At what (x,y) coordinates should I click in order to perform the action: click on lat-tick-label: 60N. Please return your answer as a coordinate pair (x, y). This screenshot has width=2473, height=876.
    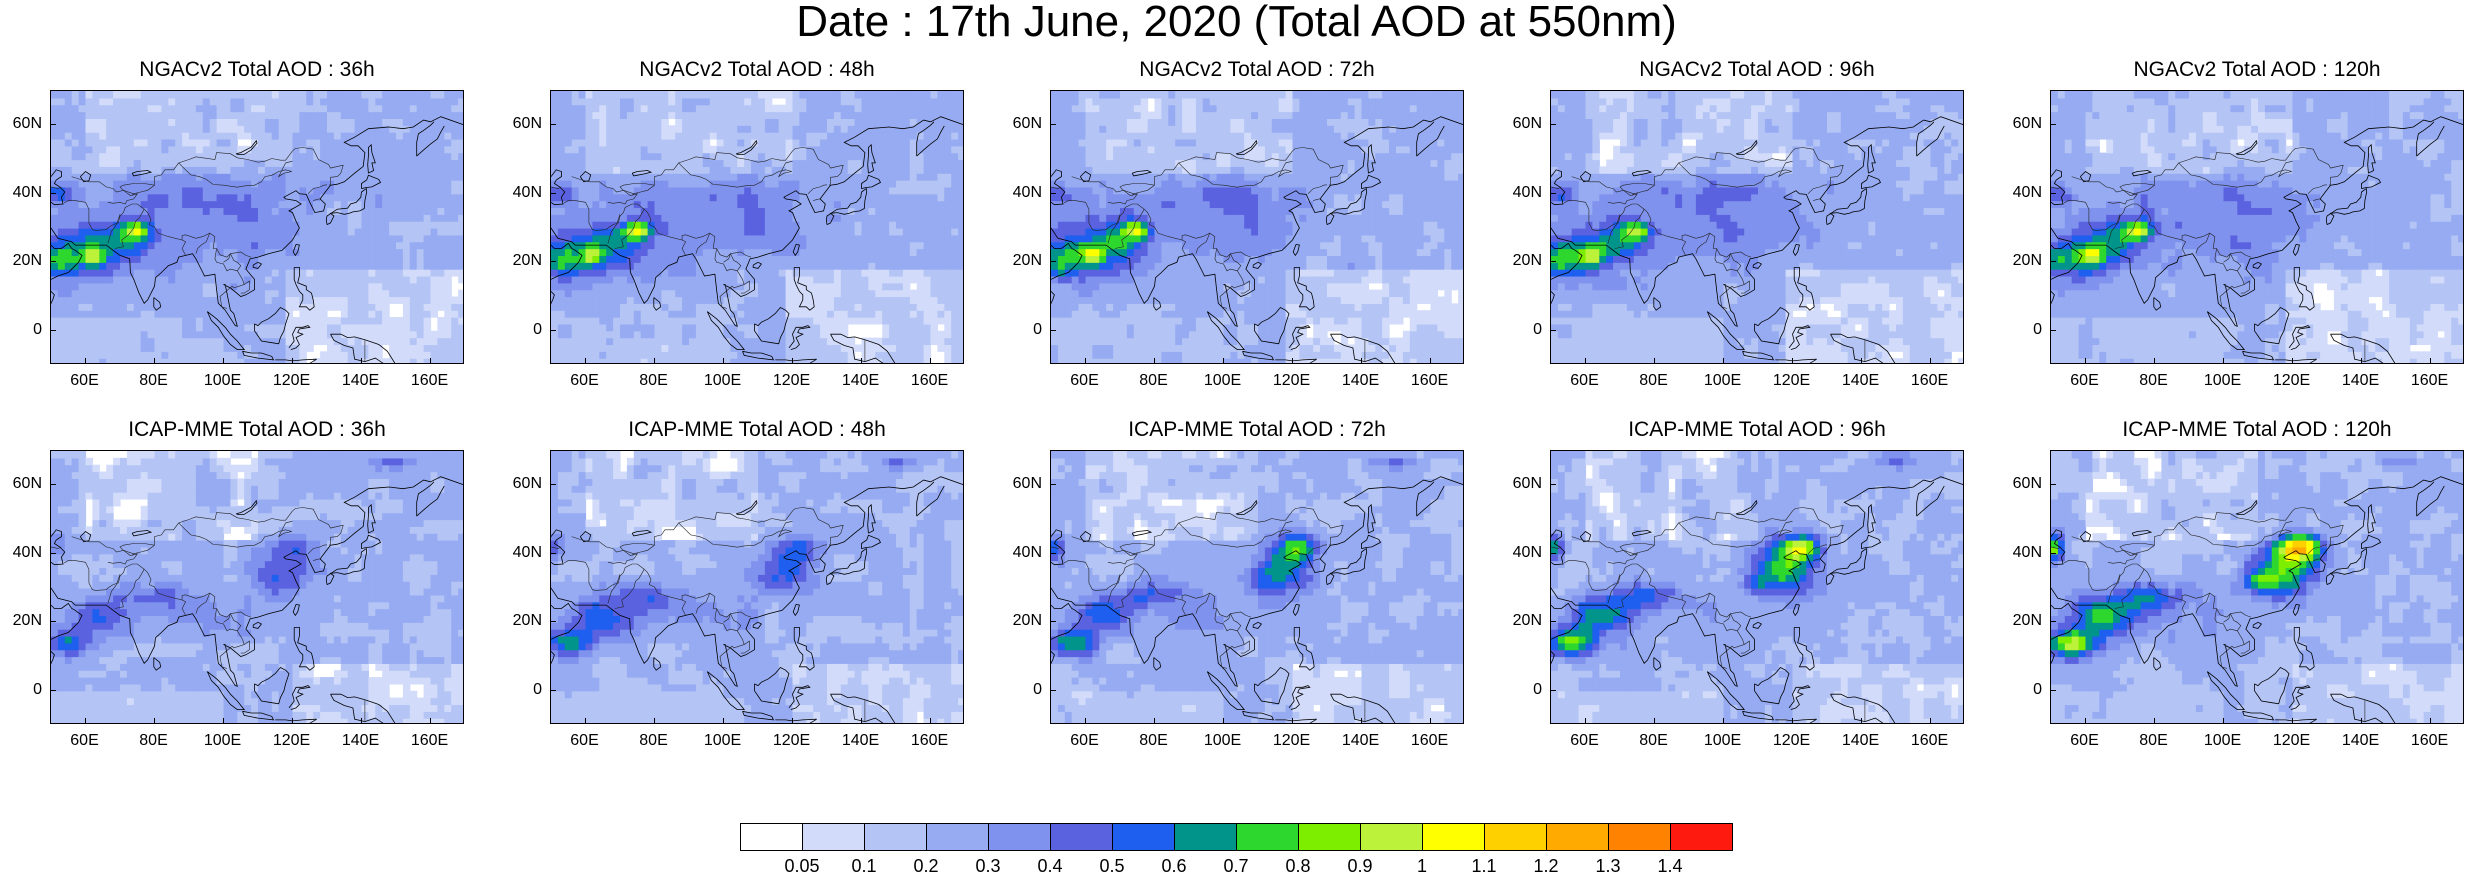
    Looking at the image, I should click on (1522, 484).